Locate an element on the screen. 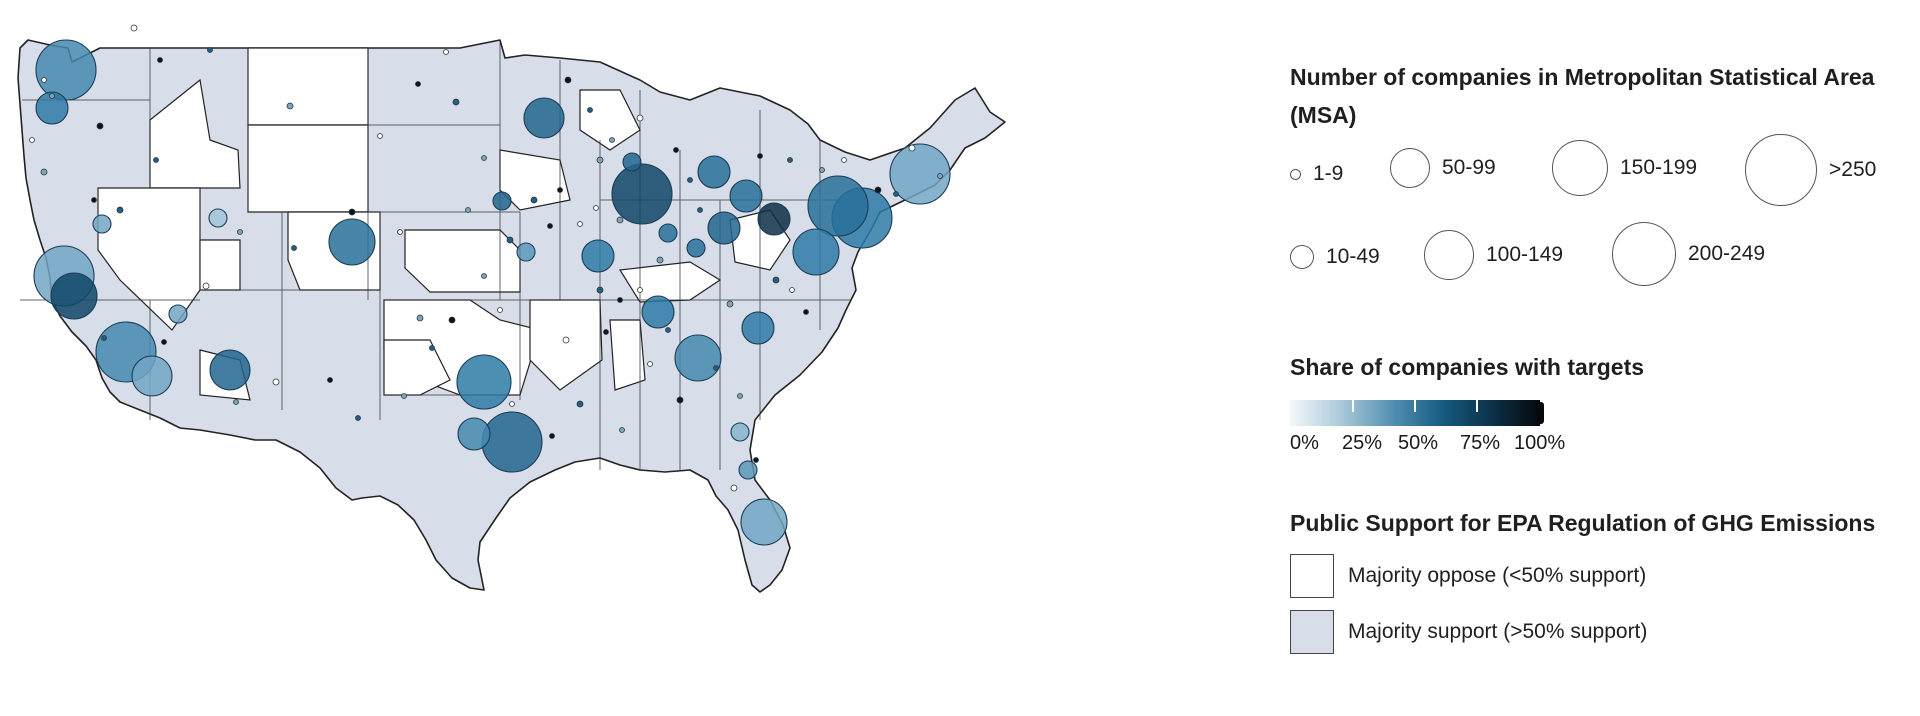 This screenshot has width=1920, height=716. gradient-cap is located at coordinates (1540, 413).